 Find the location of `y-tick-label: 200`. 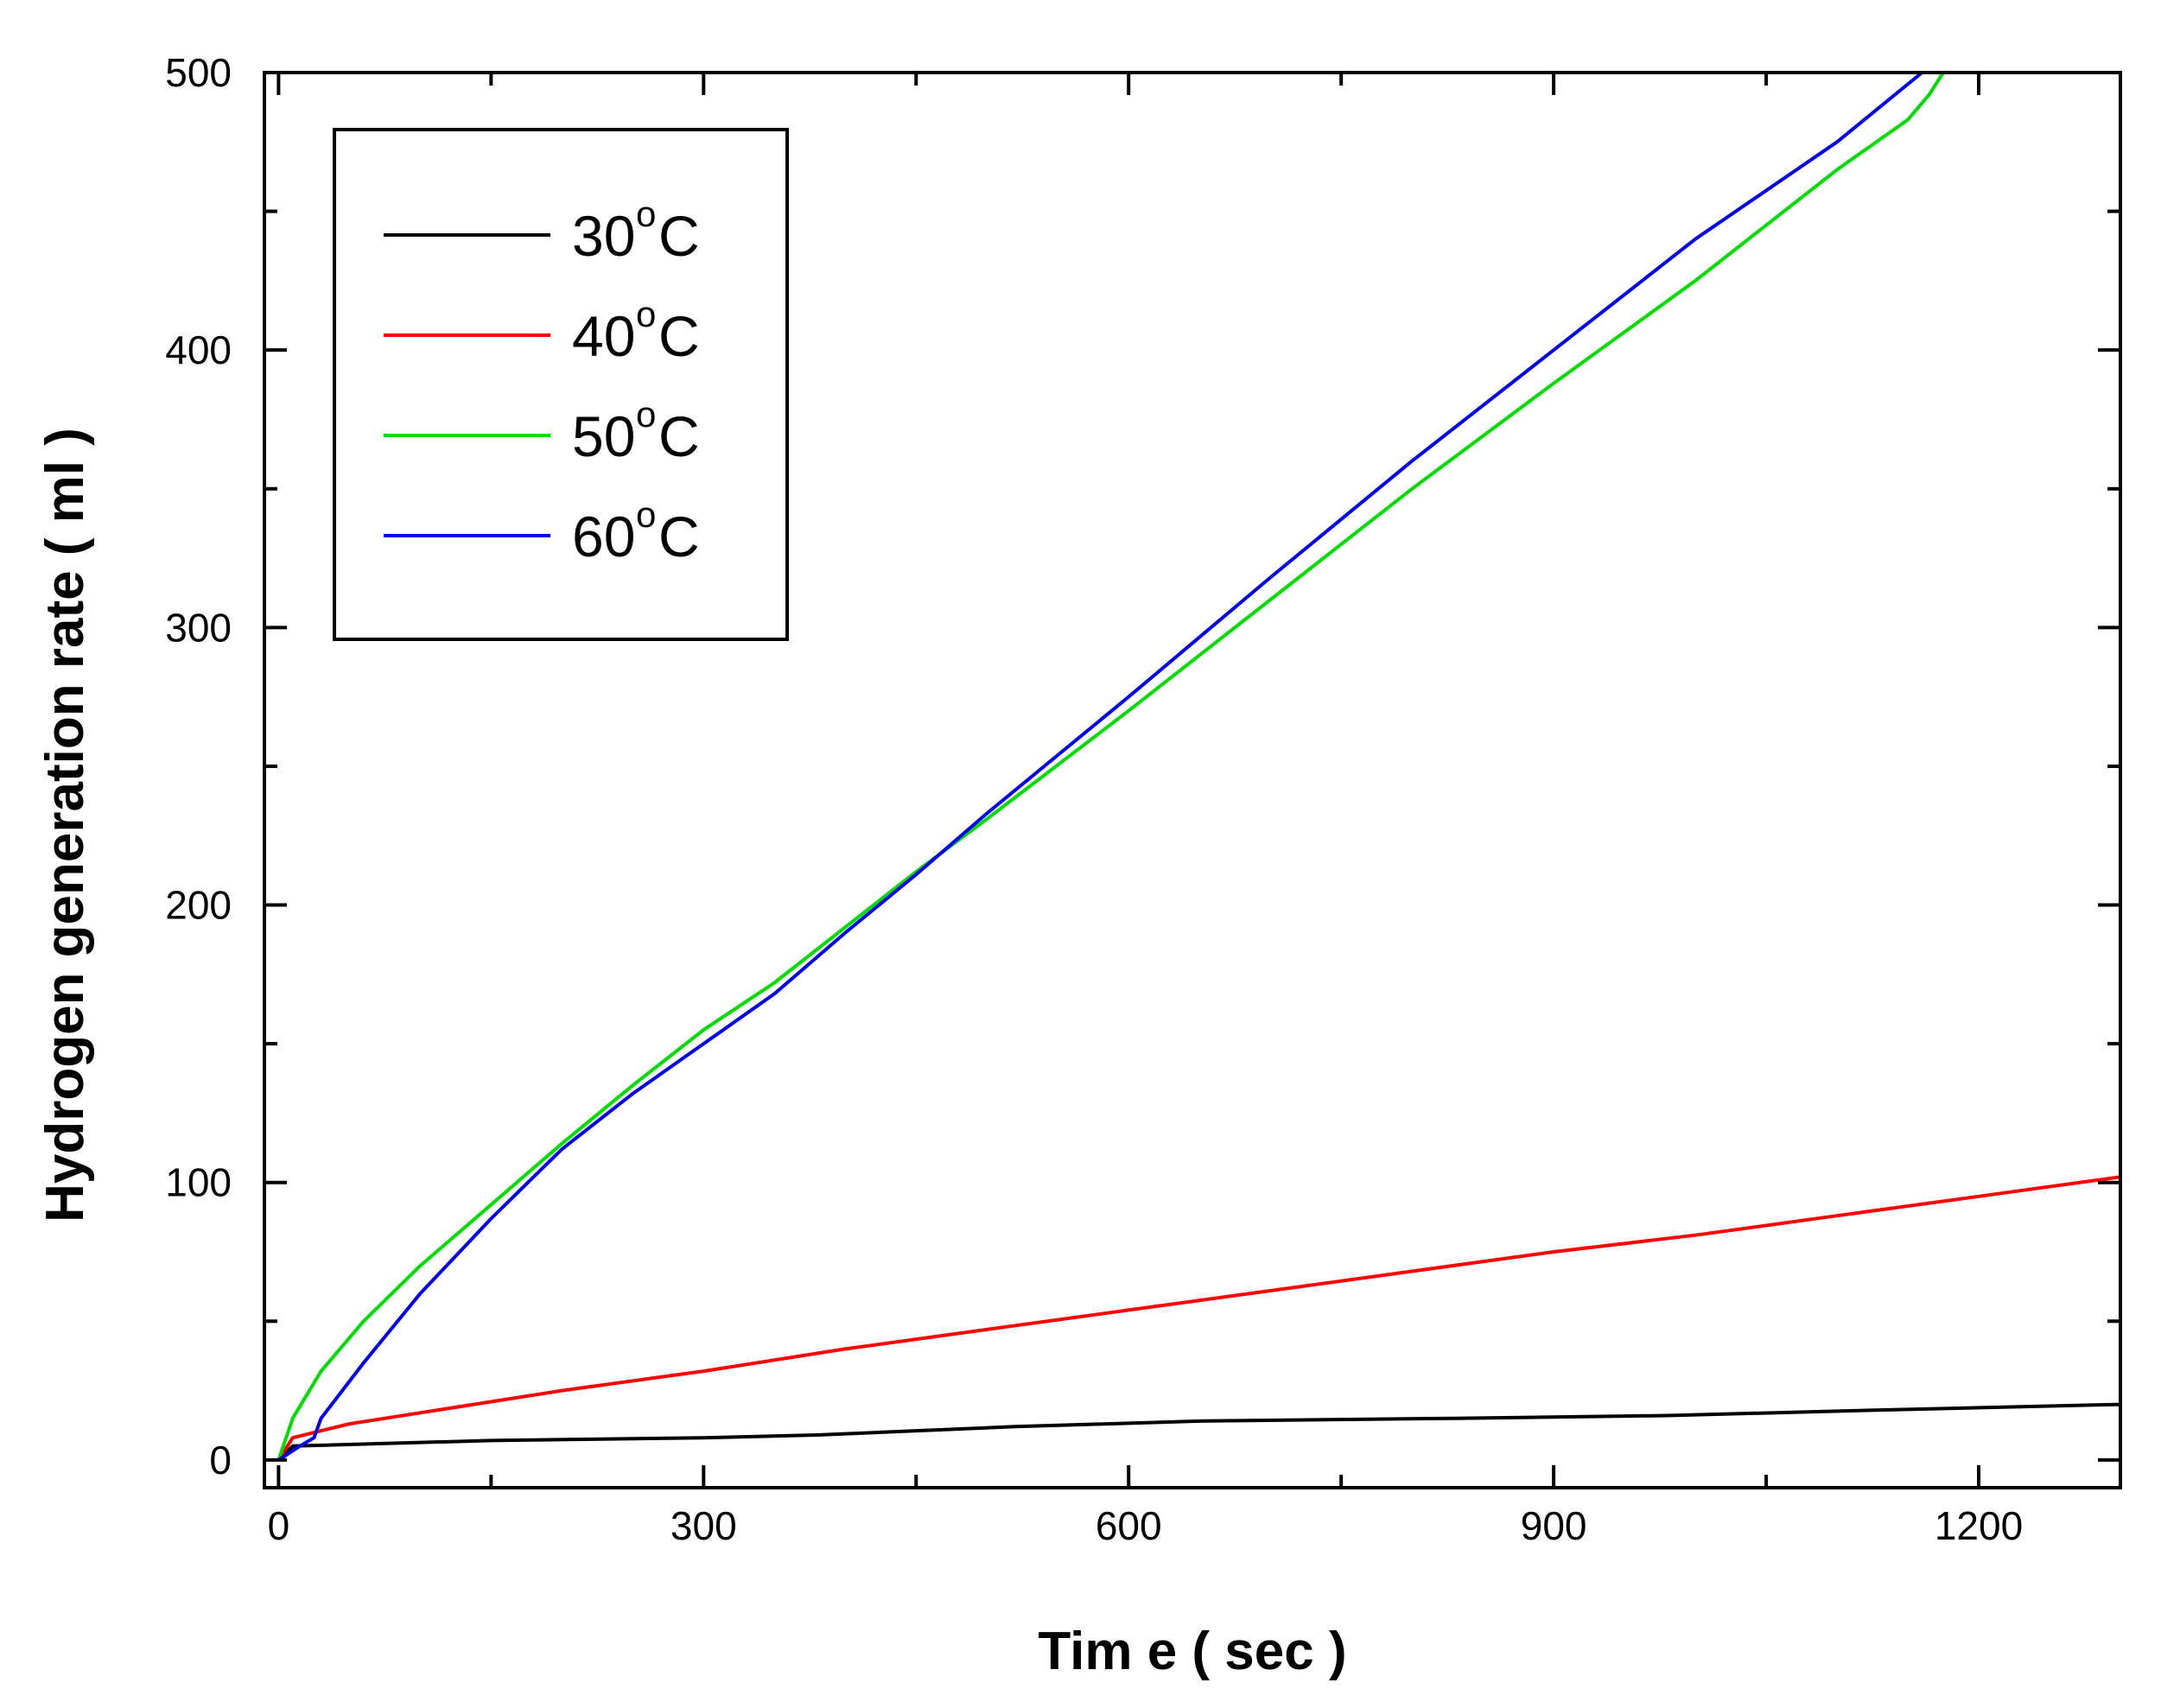

y-tick-label: 200 is located at coordinates (198, 905).